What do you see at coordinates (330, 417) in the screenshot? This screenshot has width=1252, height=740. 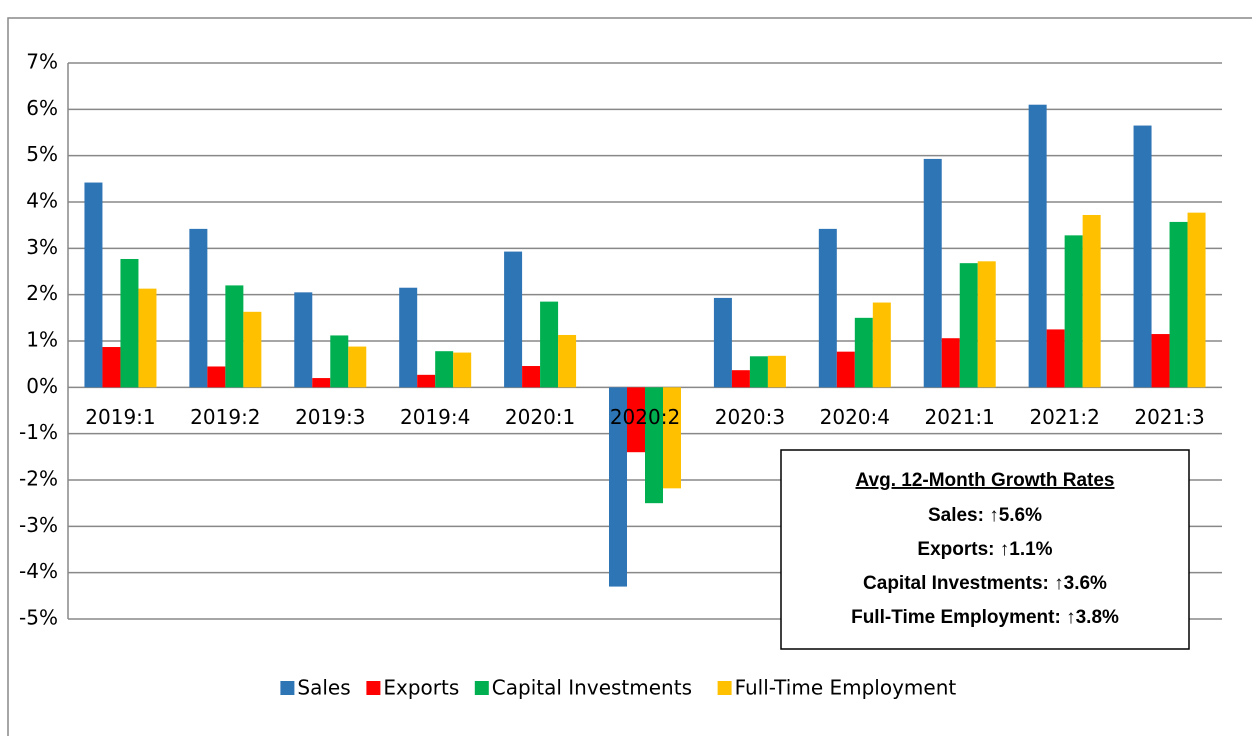 I see `x-tick-label: 2019:3` at bounding box center [330, 417].